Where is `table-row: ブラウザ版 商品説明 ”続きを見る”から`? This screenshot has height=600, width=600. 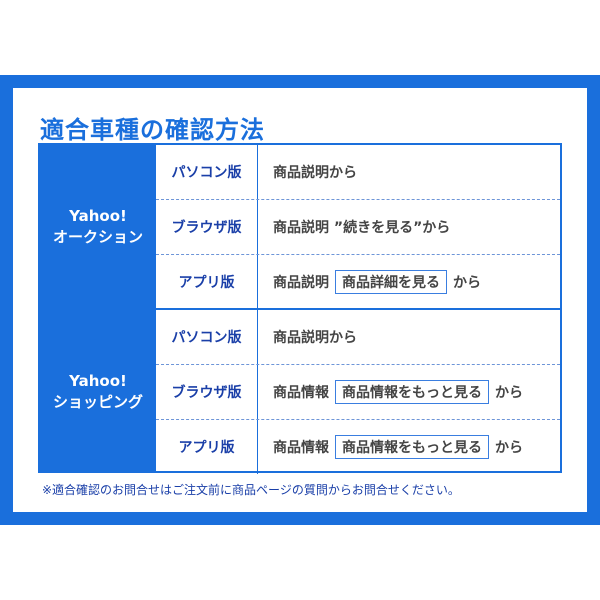 table-row: ブラウザ版 商品説明 ”続きを見る”から is located at coordinates (358, 226).